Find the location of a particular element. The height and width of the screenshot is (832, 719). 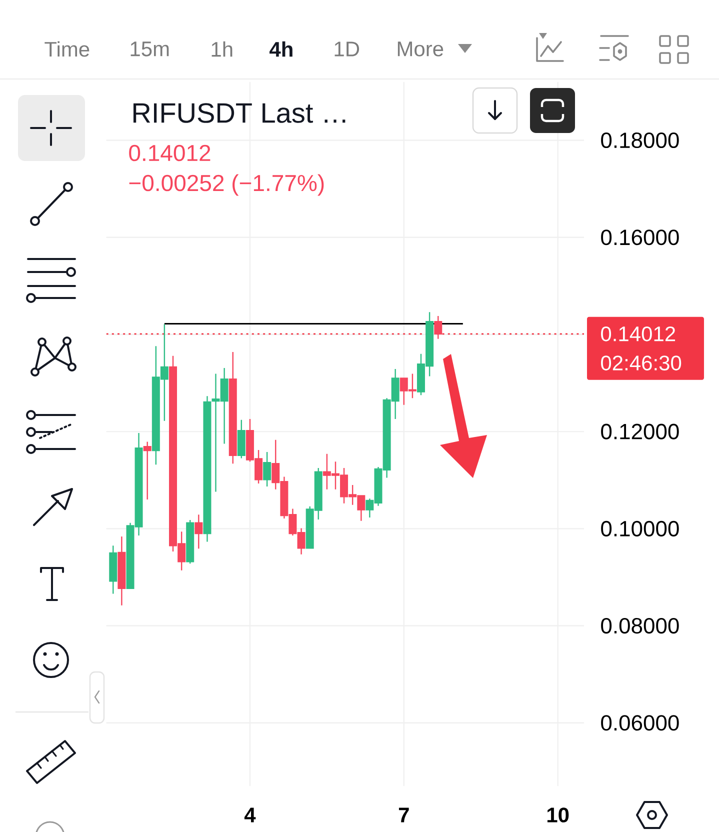

text: 4h is located at coordinates (281, 49).